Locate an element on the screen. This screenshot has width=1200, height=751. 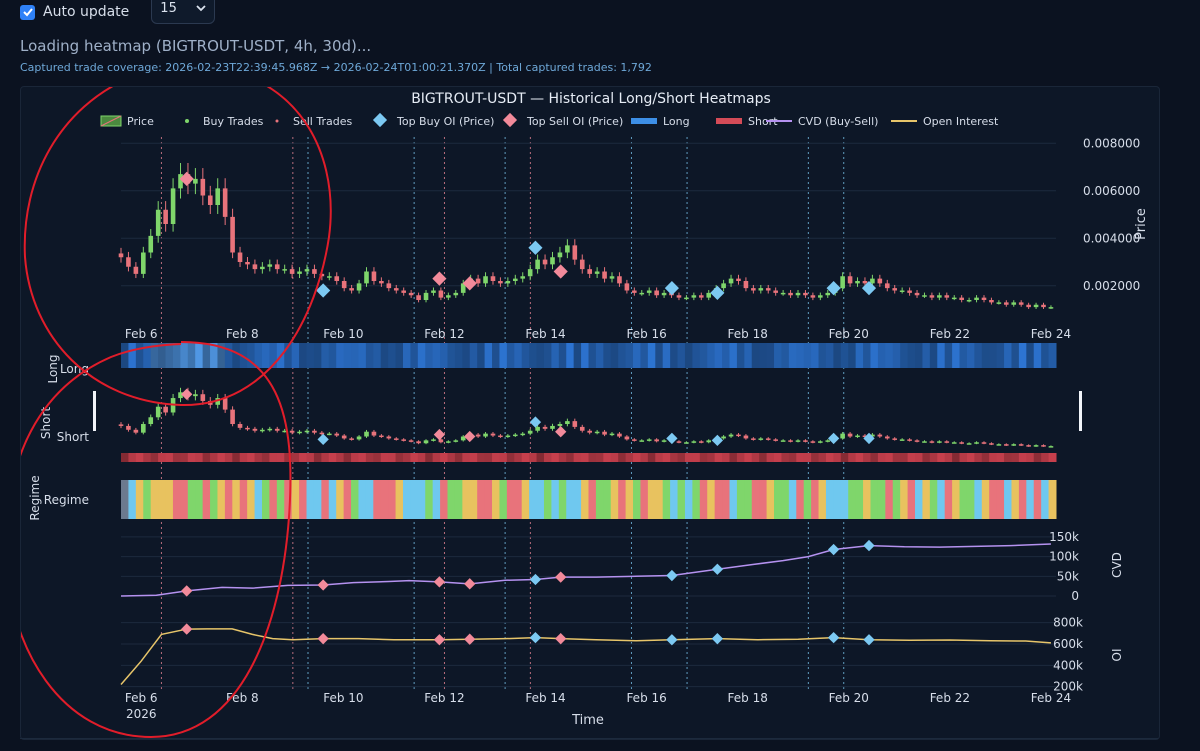
chevron-down-icon is located at coordinates (201, 8).